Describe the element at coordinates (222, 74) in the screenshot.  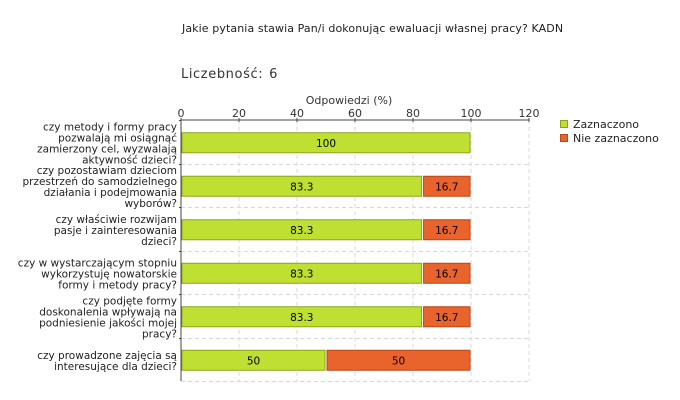
I see `sample-size-label: Liczebność:` at that location.